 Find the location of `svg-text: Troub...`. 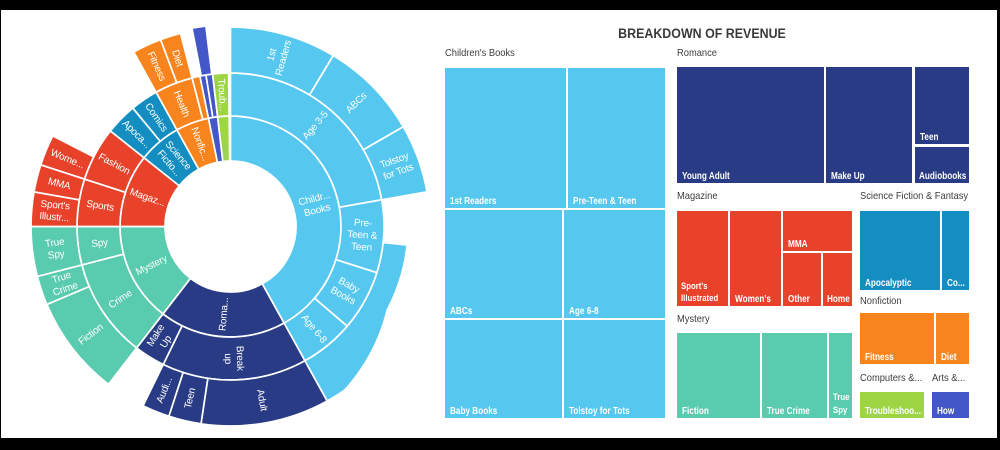

svg-text: Troub... is located at coordinates (221, 94).